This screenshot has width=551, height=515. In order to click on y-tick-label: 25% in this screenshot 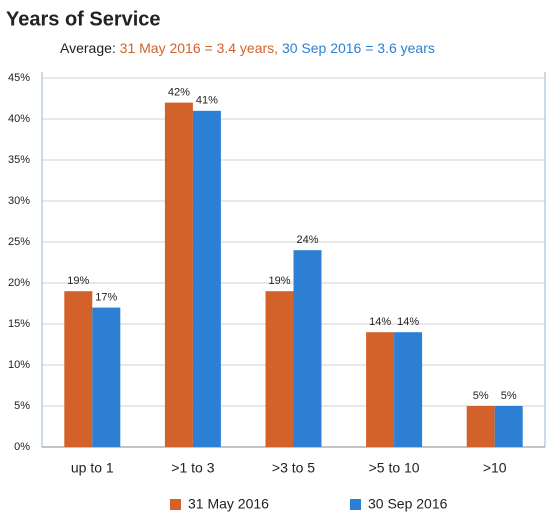, I will do `click(19, 242)`.